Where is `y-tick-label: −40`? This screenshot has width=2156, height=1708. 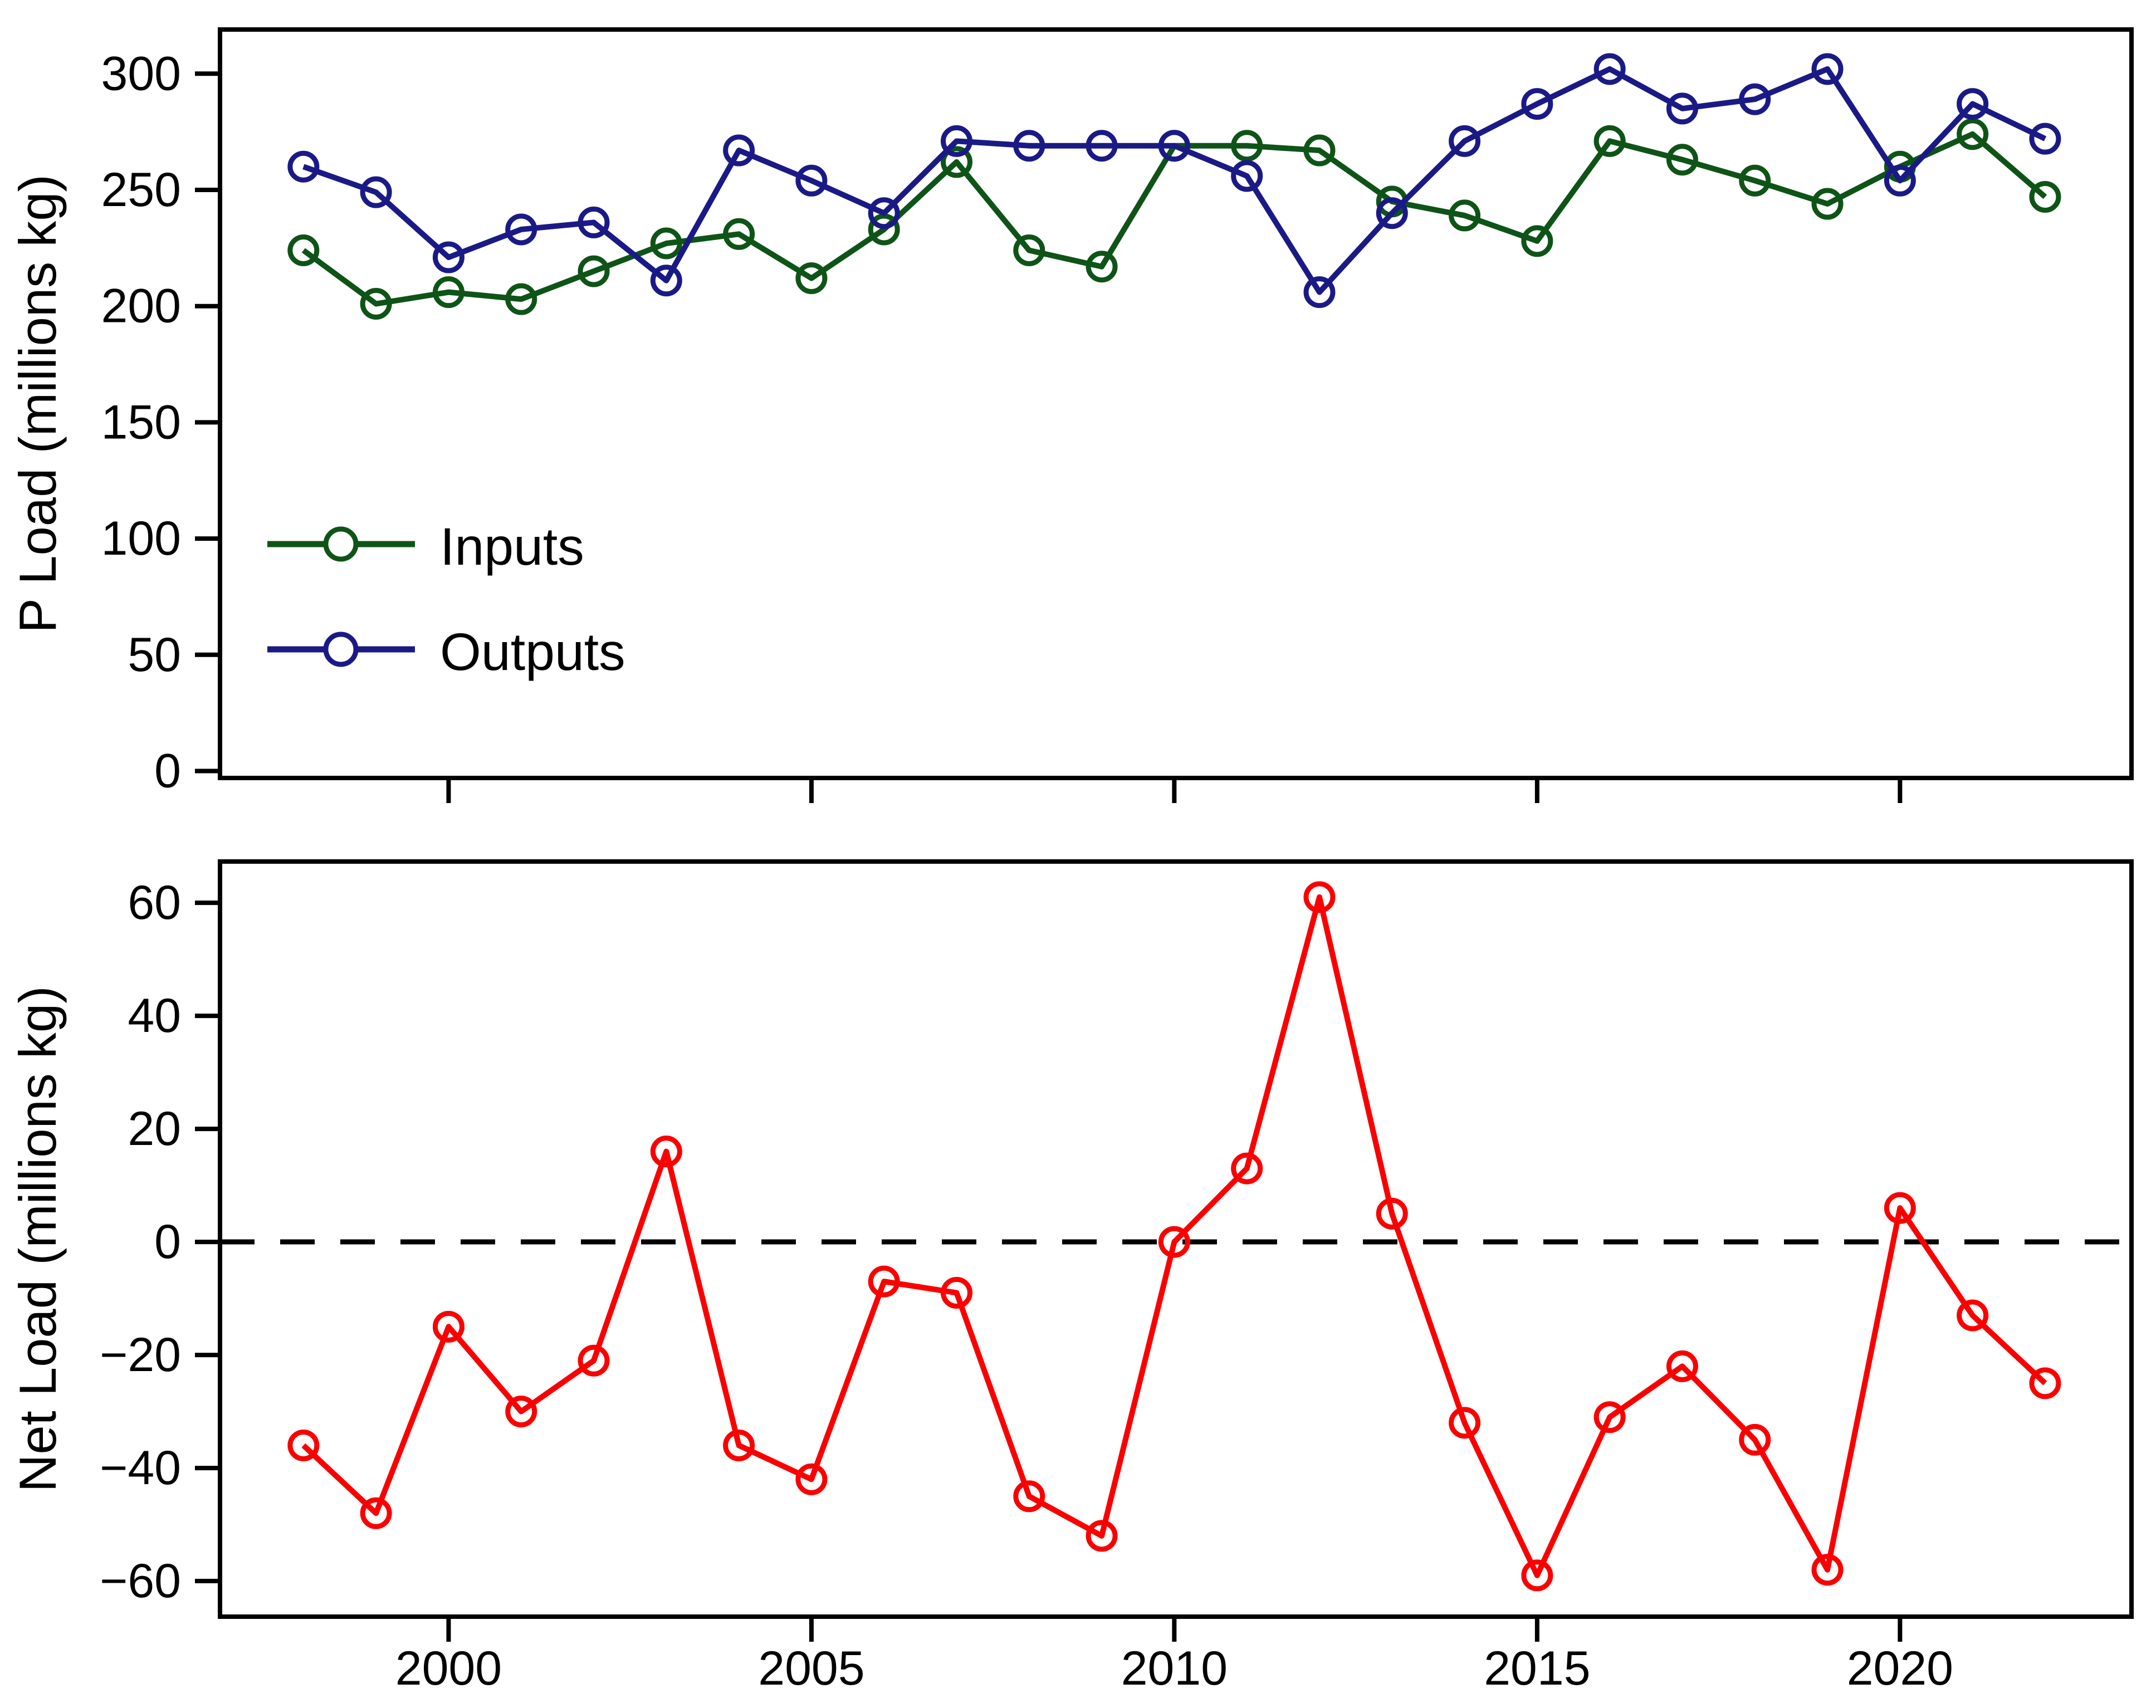
y-tick-label: −40 is located at coordinates (140, 1468).